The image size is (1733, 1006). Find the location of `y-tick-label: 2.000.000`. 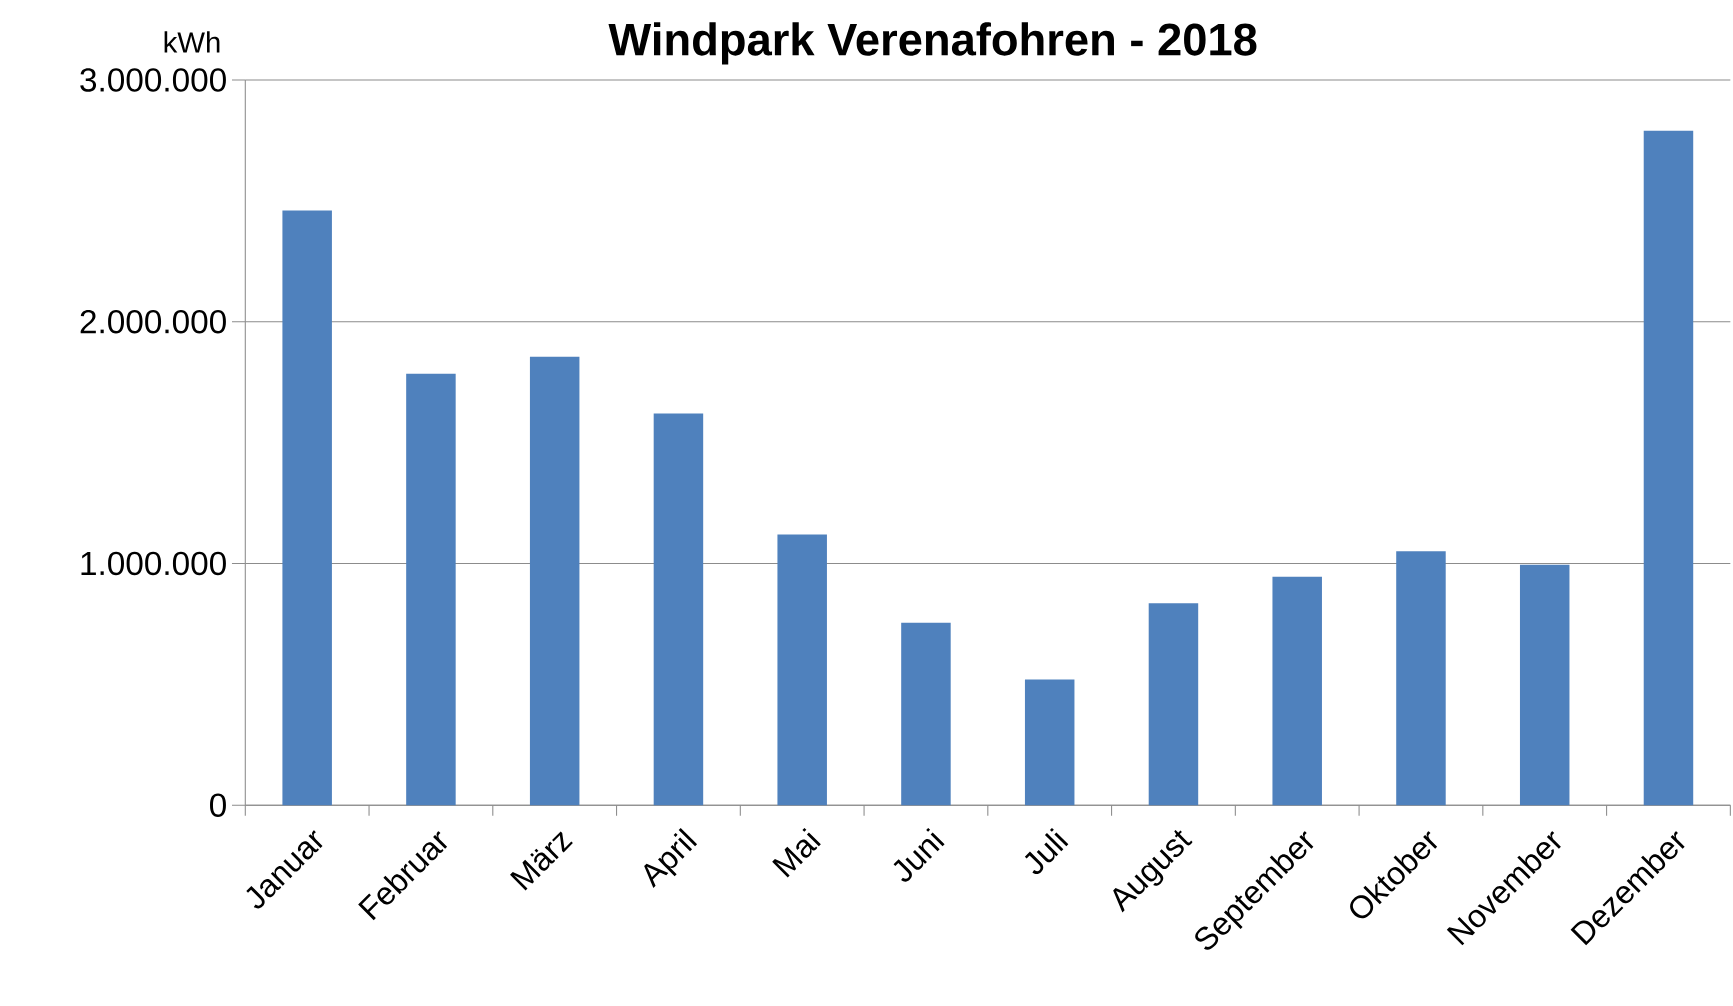

y-tick-label: 2.000.000 is located at coordinates (153, 321).